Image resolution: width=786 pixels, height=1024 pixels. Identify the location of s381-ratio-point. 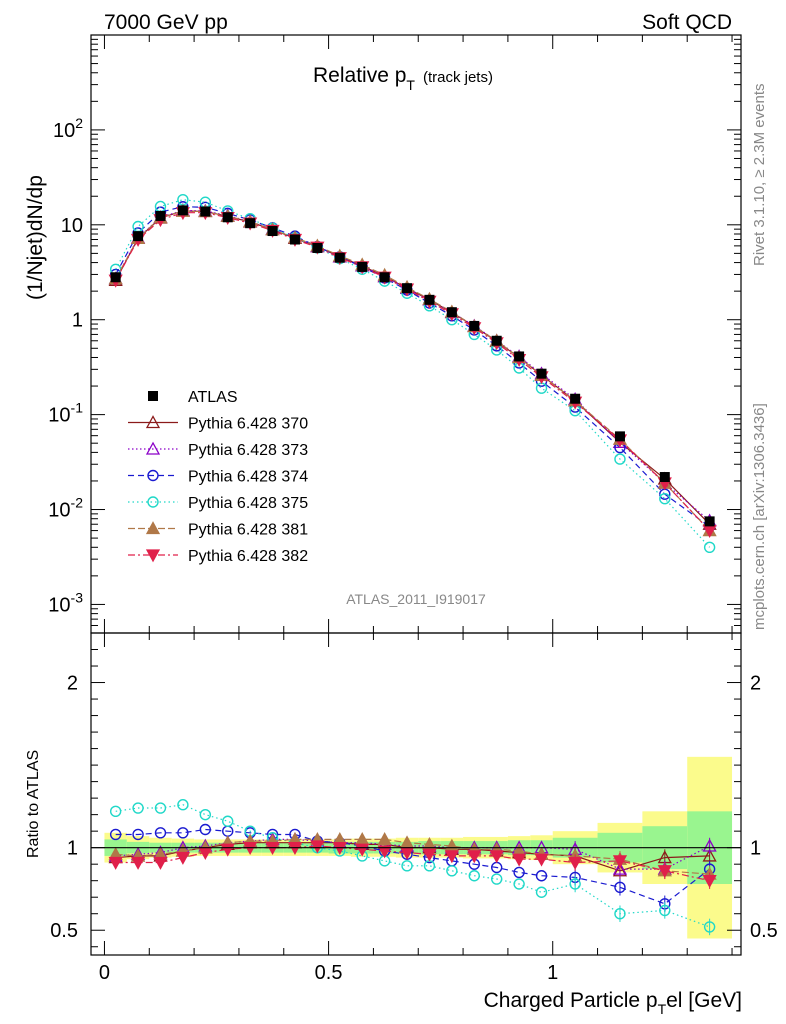
(384, 839).